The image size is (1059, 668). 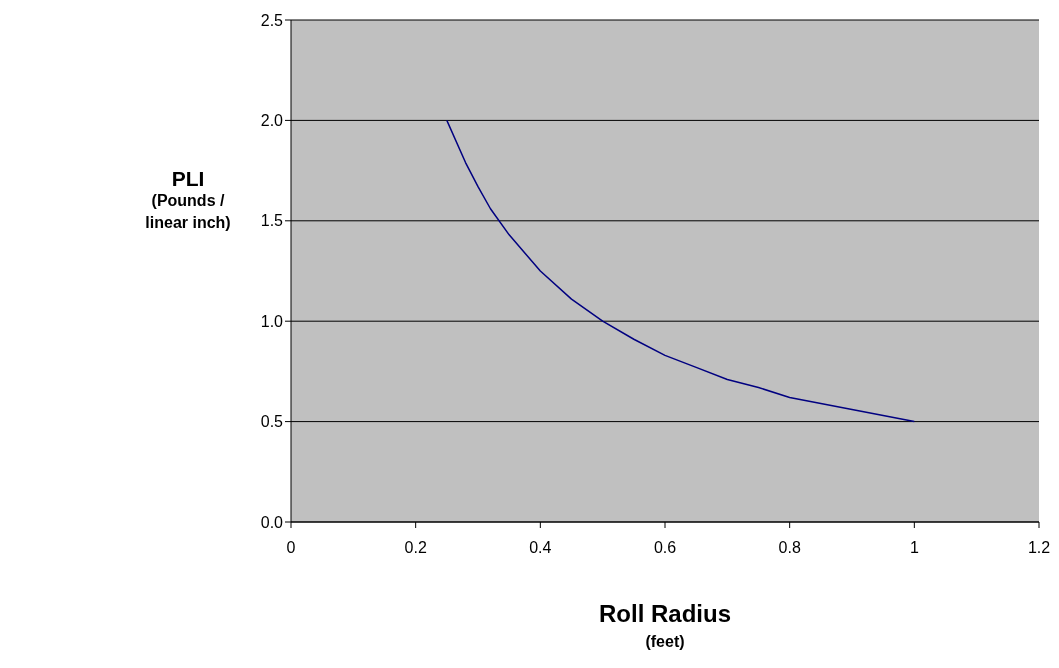 I want to click on x-tick-label: 0.2, so click(x=415, y=548).